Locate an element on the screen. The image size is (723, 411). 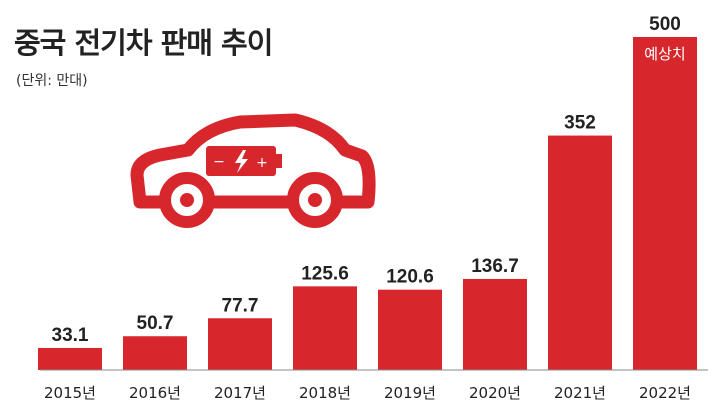
x-tick-label: 2019년 is located at coordinates (410, 393).